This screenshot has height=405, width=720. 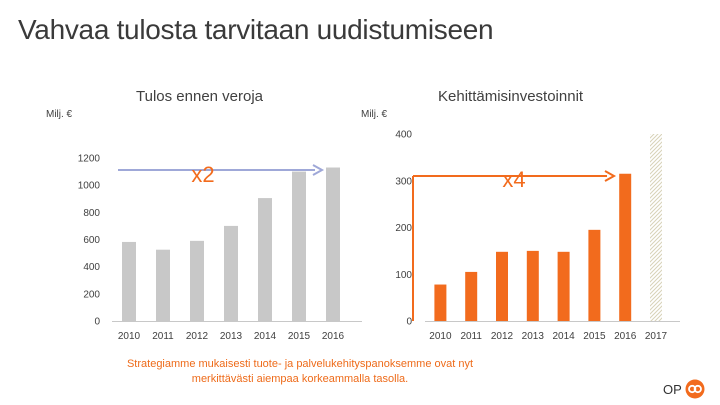 I want to click on left-y-tick-label: 0, so click(x=97, y=322).